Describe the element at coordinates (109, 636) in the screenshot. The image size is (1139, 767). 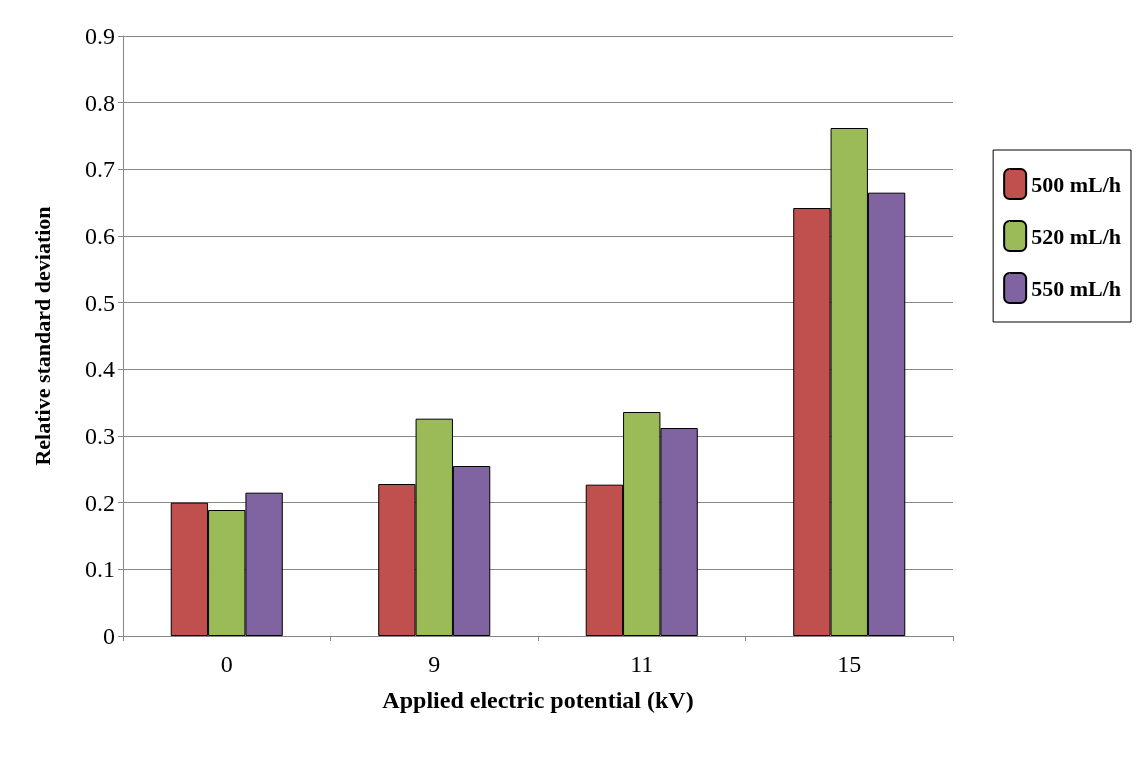
I see `y-tick-label: 0` at that location.